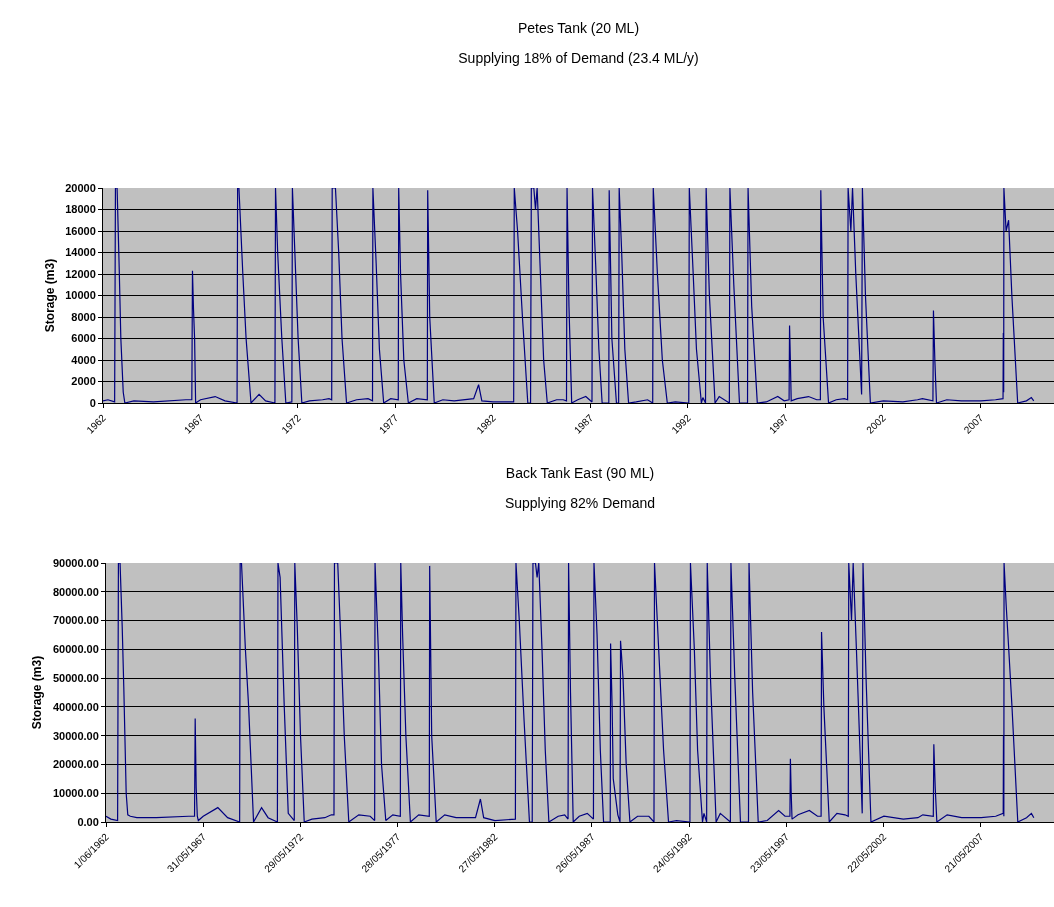  What do you see at coordinates (578, 27) in the screenshot?
I see `chart-title: Petes Tank (20 ML)` at bounding box center [578, 27].